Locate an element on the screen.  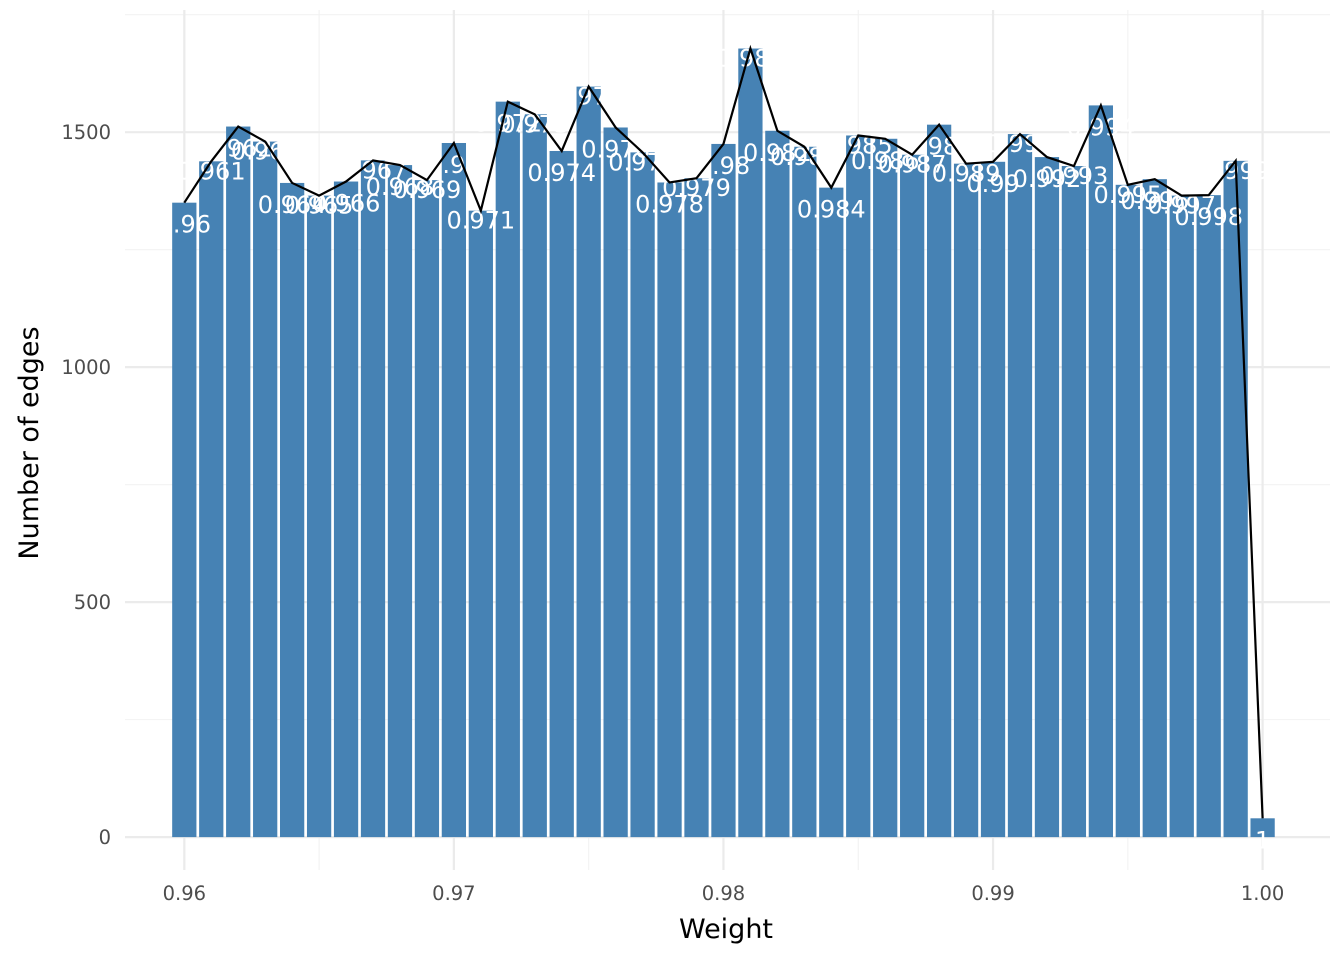
y-tick-label: 1500 is located at coordinates (86, 132).